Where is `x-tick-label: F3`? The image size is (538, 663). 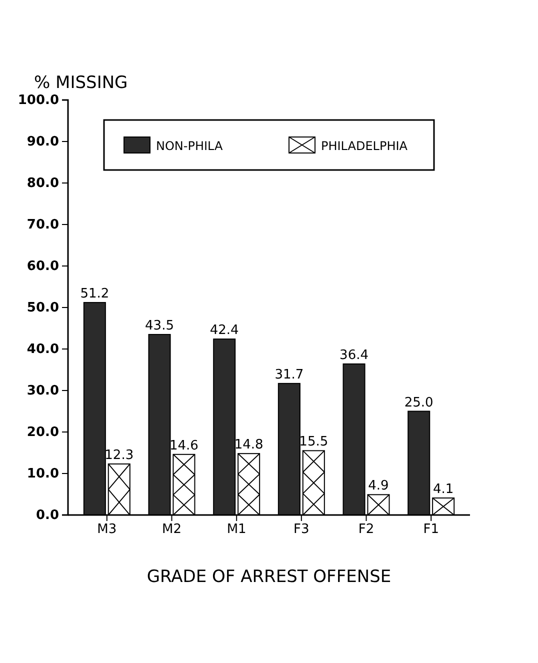
x-tick-label: F3 is located at coordinates (302, 530).